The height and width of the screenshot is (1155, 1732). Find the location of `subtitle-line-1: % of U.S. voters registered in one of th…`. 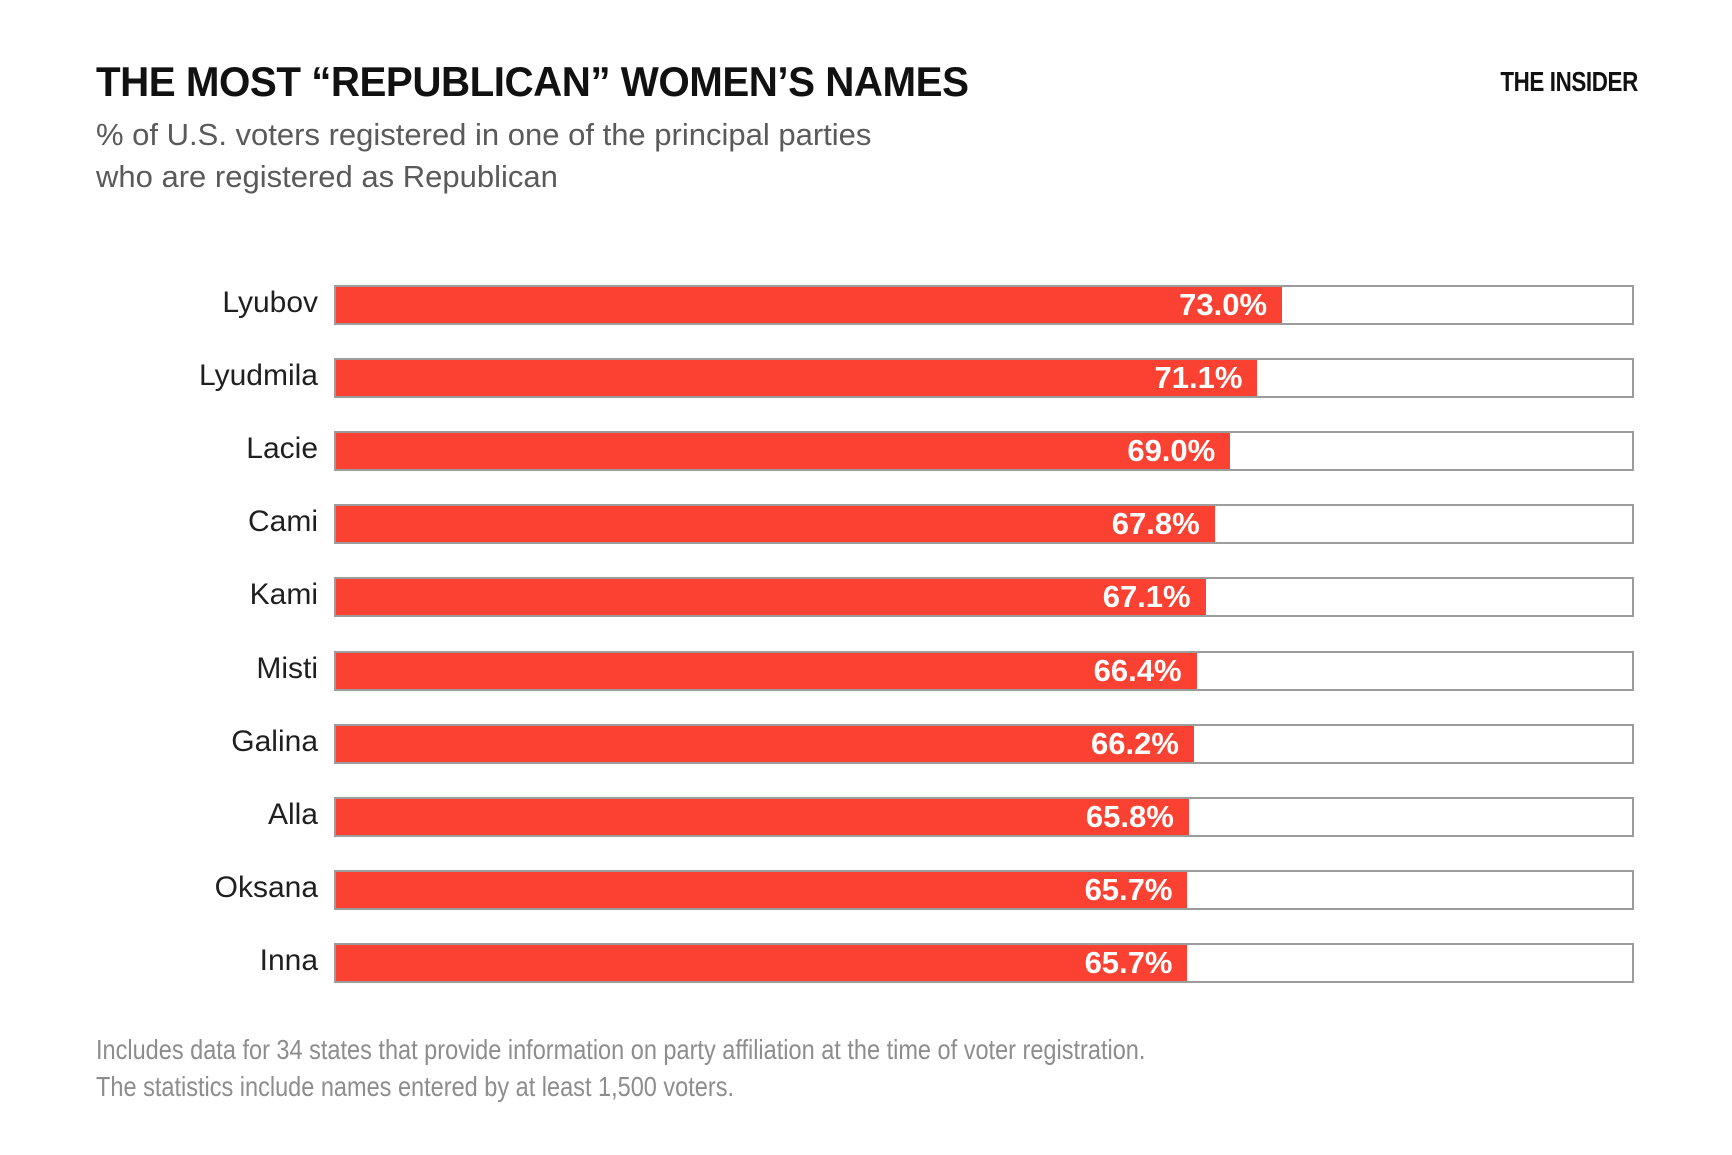

subtitle-line-1: % of U.S. voters registered in one of th… is located at coordinates (484, 134).